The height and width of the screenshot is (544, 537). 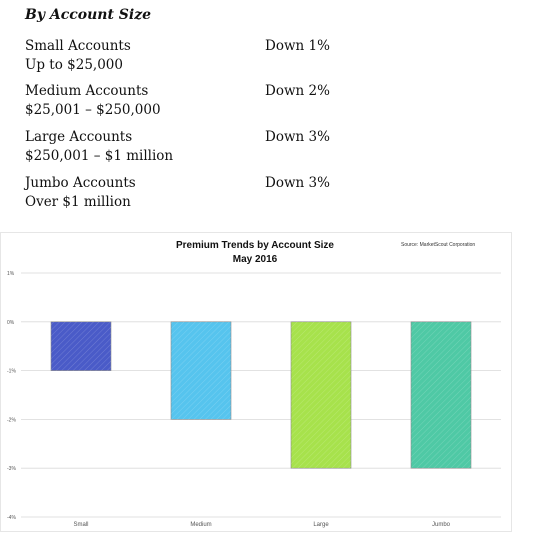 What do you see at coordinates (88, 15) in the screenshot?
I see `section-heading: By Account Size` at bounding box center [88, 15].